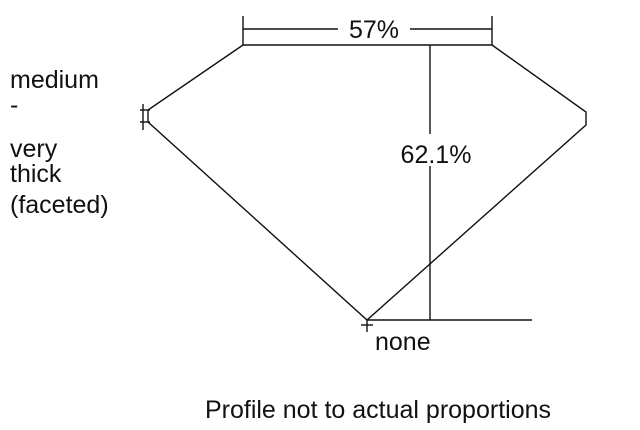 The image size is (640, 430). Describe the element at coordinates (403, 342) in the screenshot. I see `culet-label: none` at that location.